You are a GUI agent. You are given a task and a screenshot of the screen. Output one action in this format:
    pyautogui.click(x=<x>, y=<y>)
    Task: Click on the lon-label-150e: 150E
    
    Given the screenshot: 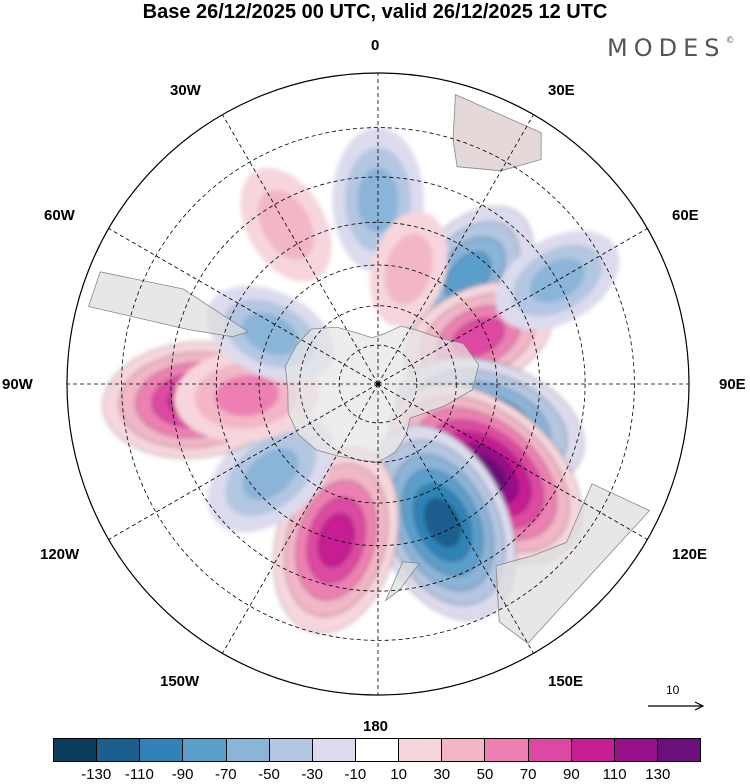 What is the action you would take?
    pyautogui.click(x=566, y=681)
    